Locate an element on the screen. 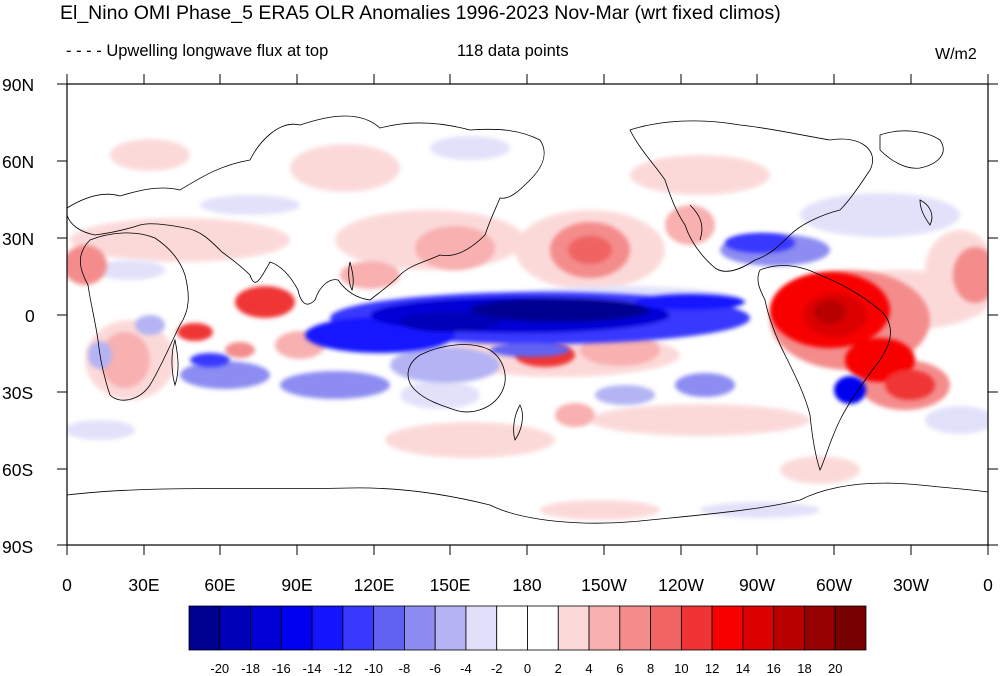 The image size is (1005, 676). colorbar-tick-label: -4 is located at coordinates (466, 668).